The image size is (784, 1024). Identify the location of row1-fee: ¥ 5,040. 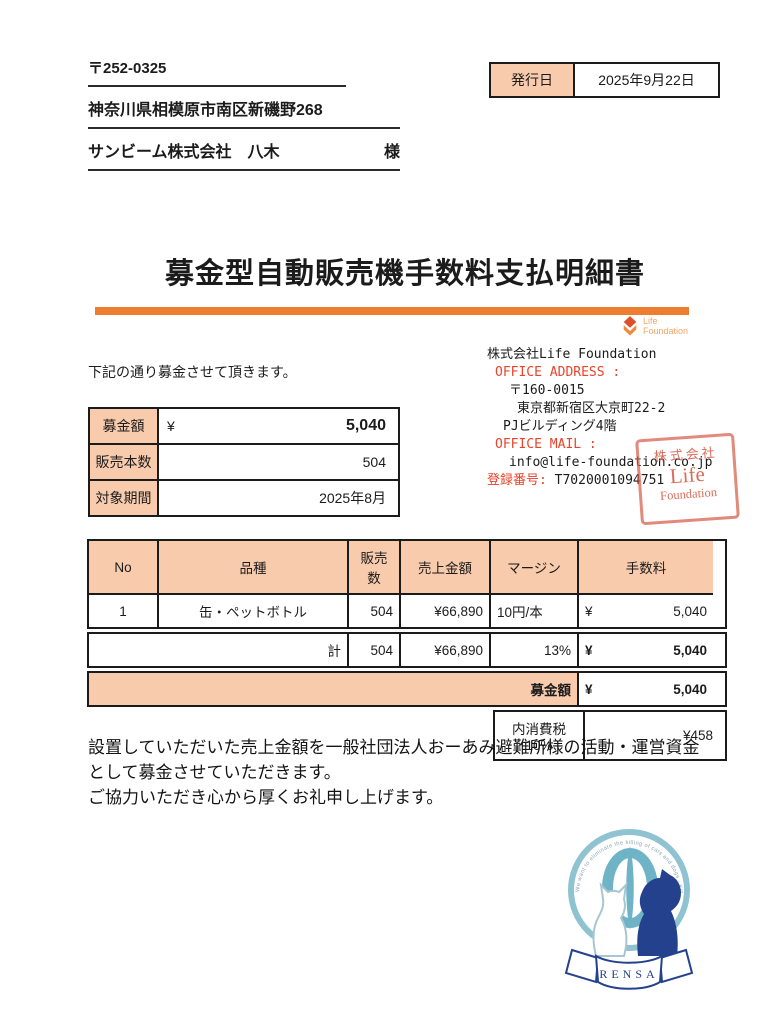
(645, 611).